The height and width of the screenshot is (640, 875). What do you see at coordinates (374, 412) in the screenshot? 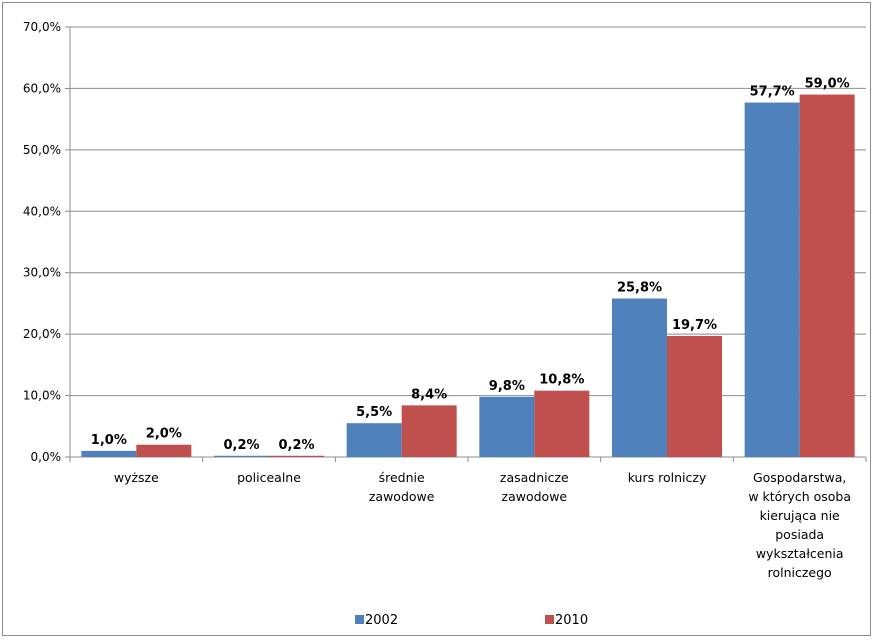
I see `data-label: 5,5%` at bounding box center [374, 412].